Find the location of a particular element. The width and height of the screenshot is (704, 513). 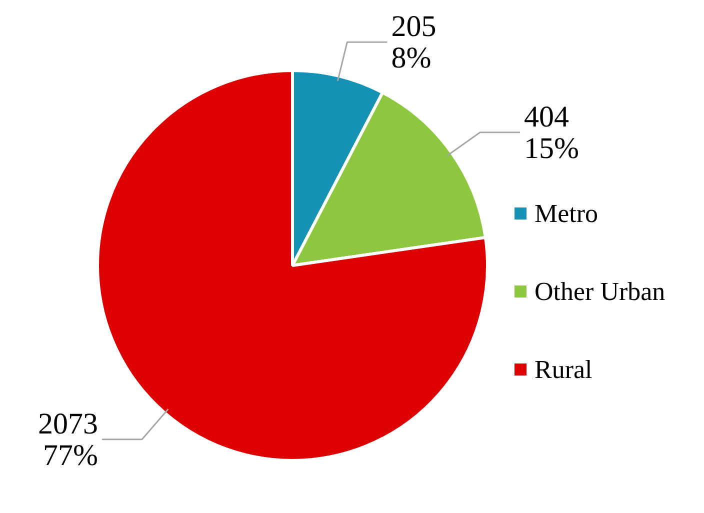

legend-label: Other Urban is located at coordinates (600, 291).